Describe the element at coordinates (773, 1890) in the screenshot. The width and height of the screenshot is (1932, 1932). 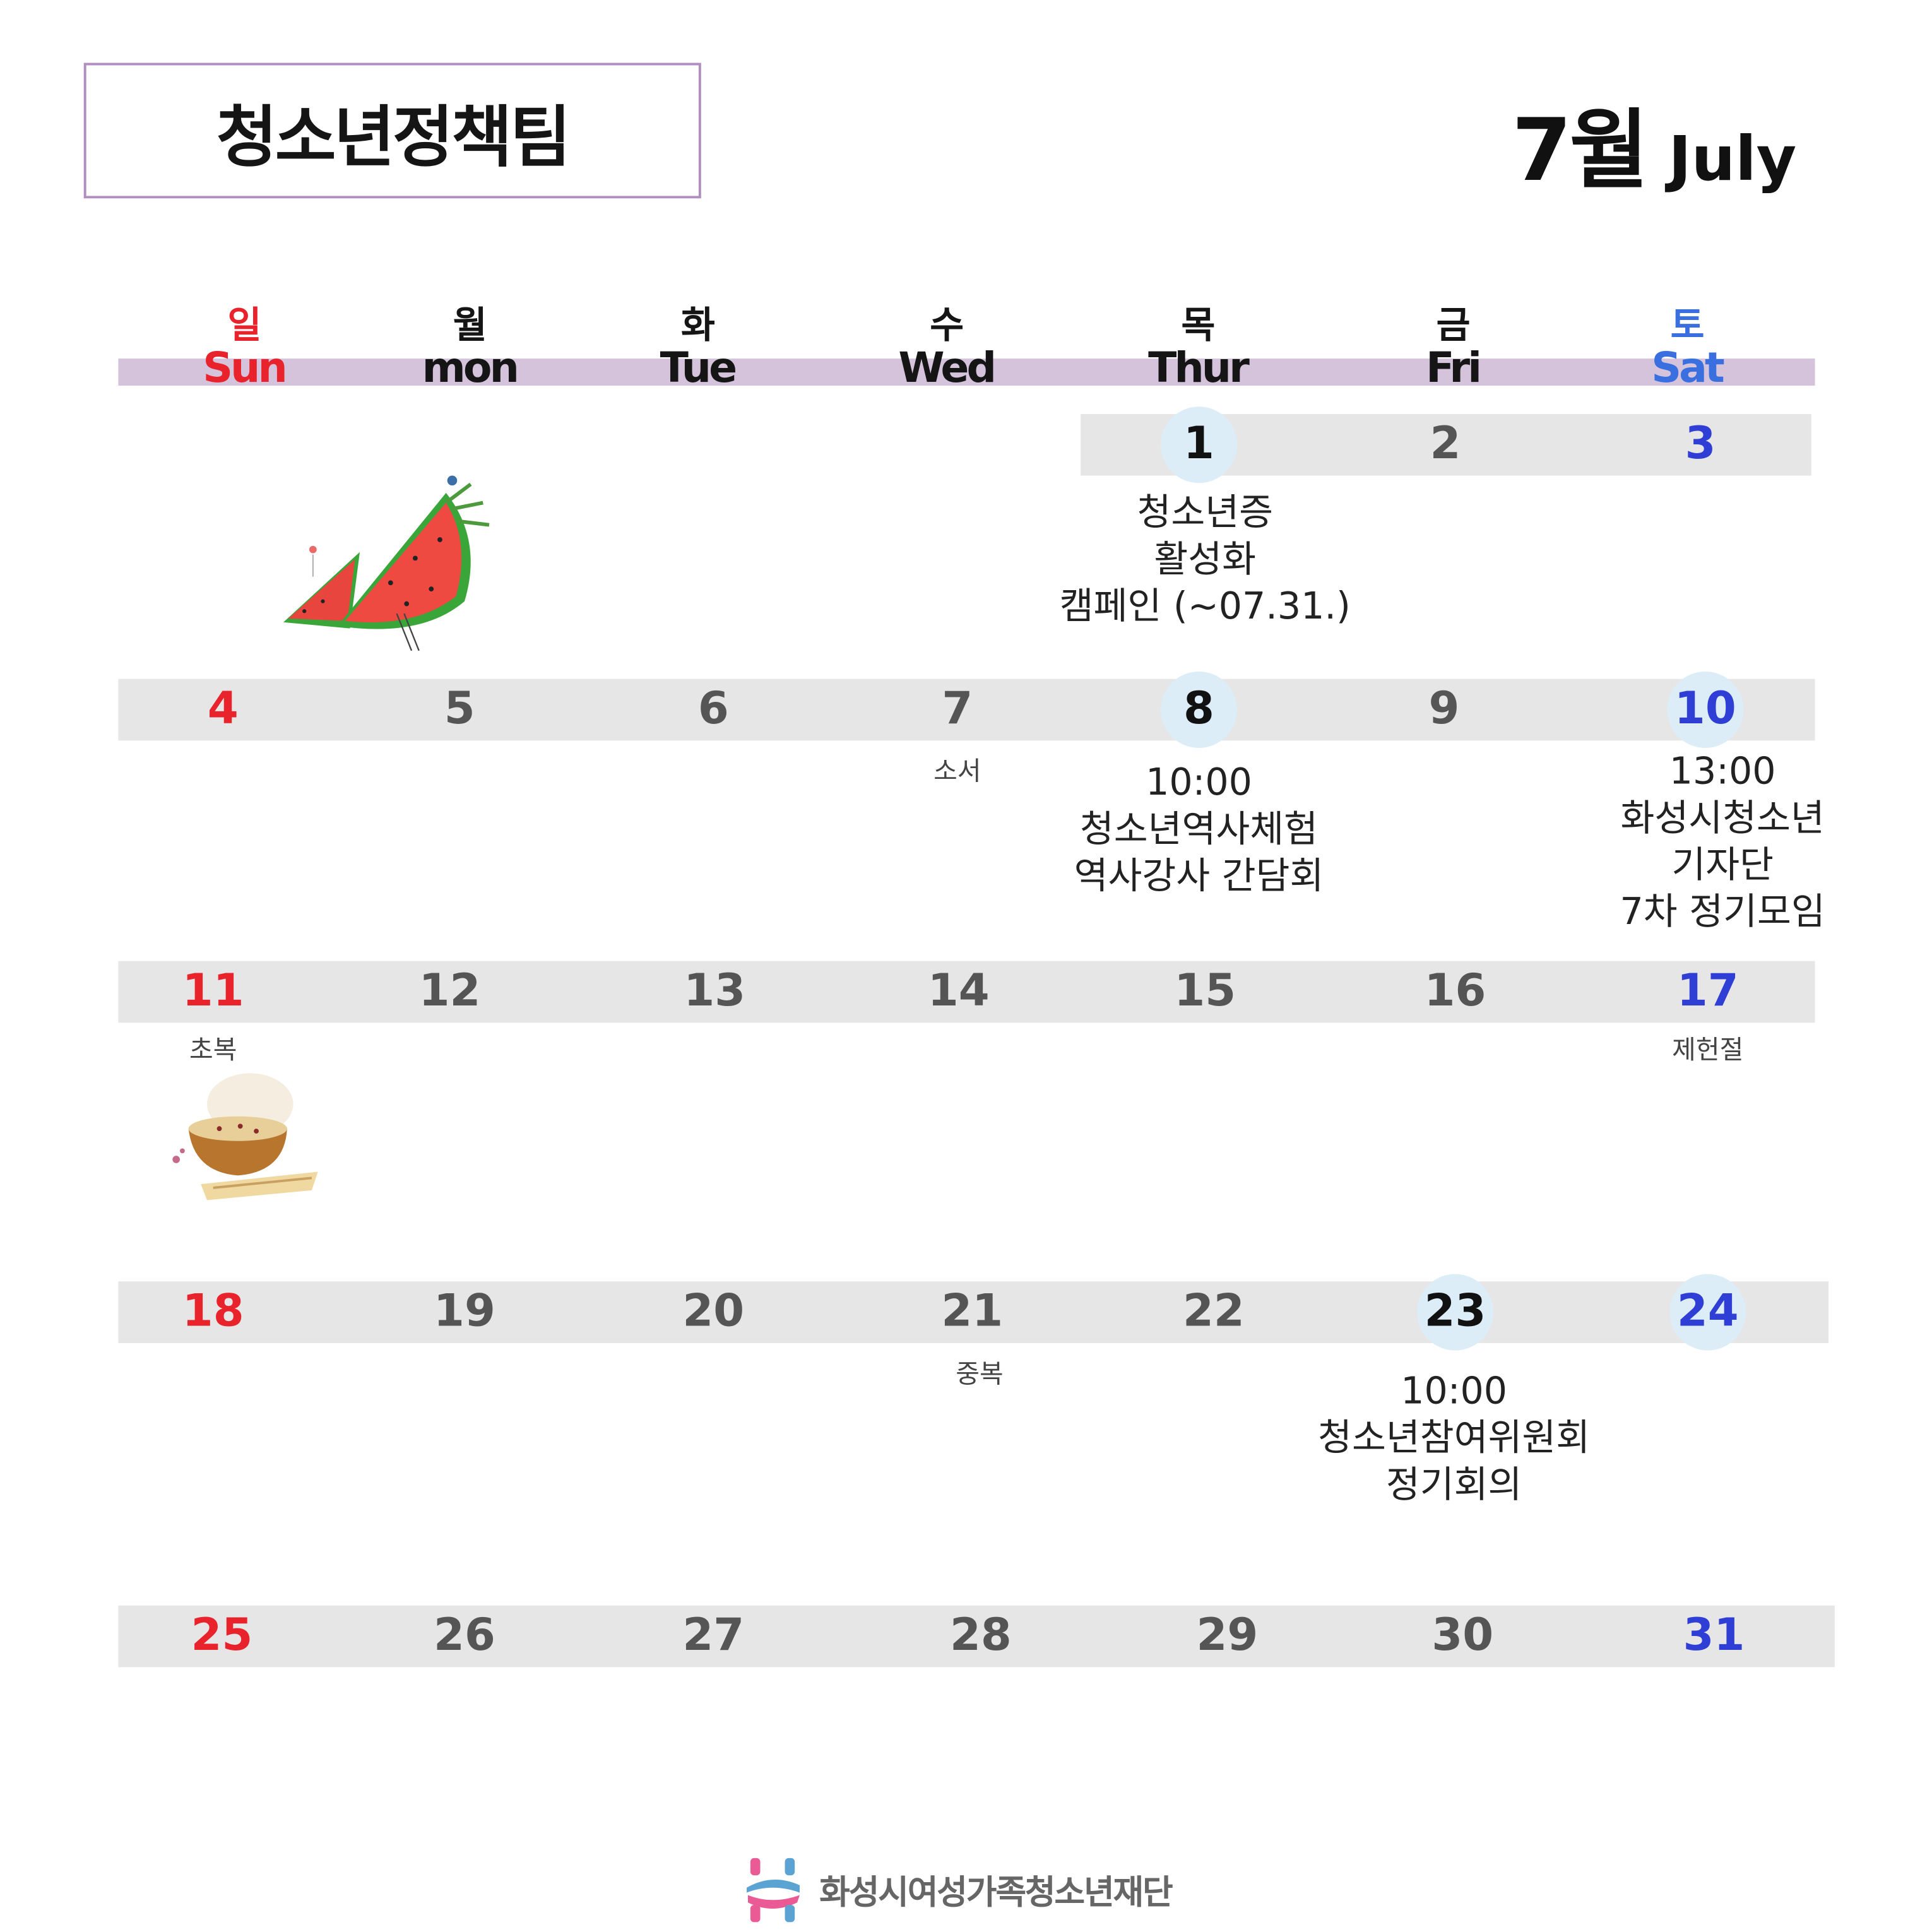
I see `foundation-logo-icon` at that location.